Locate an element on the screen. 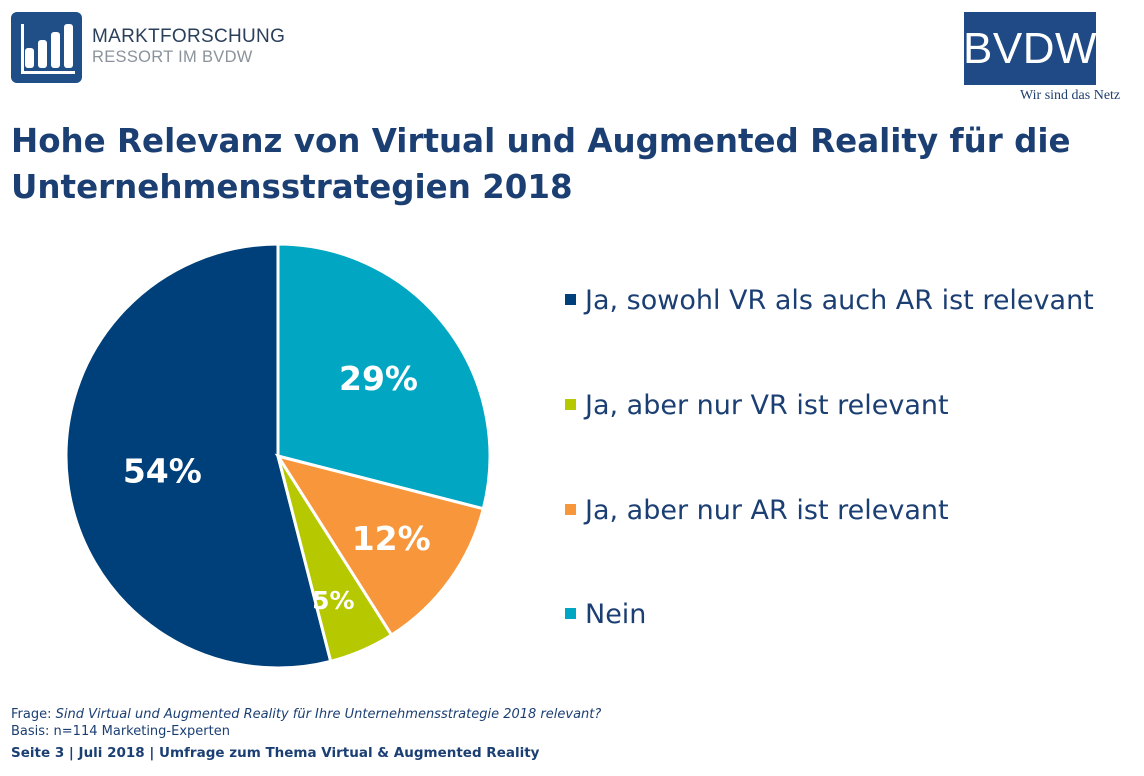 This screenshot has height=776, width=1144. legend-label: Nein is located at coordinates (616, 614).